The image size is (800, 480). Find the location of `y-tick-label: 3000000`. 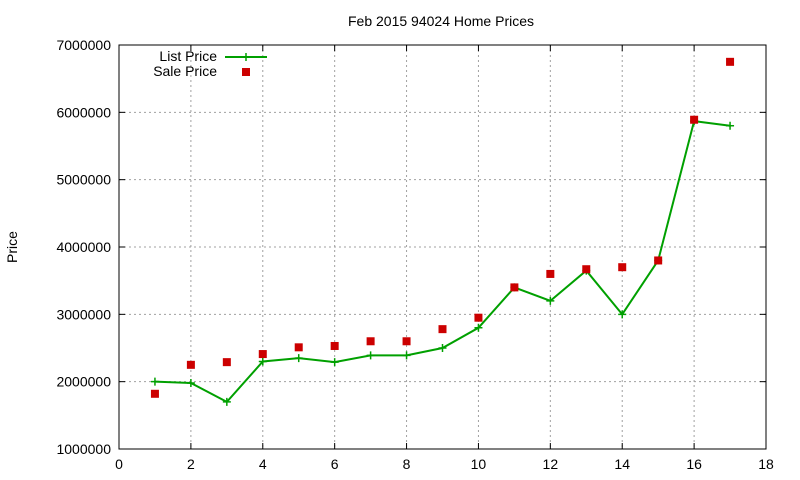

y-tick-label: 3000000 is located at coordinates (83, 314).